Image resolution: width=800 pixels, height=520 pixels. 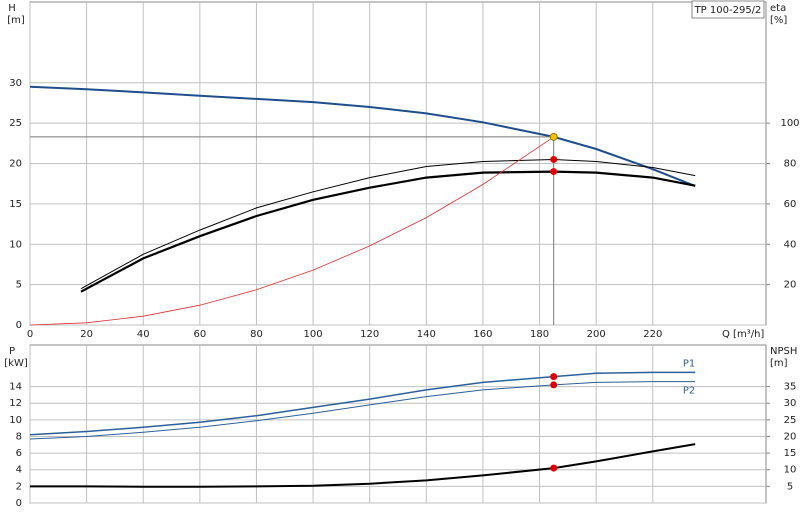 What do you see at coordinates (86, 334) in the screenshot?
I see `x-tick-label: 20` at bounding box center [86, 334].